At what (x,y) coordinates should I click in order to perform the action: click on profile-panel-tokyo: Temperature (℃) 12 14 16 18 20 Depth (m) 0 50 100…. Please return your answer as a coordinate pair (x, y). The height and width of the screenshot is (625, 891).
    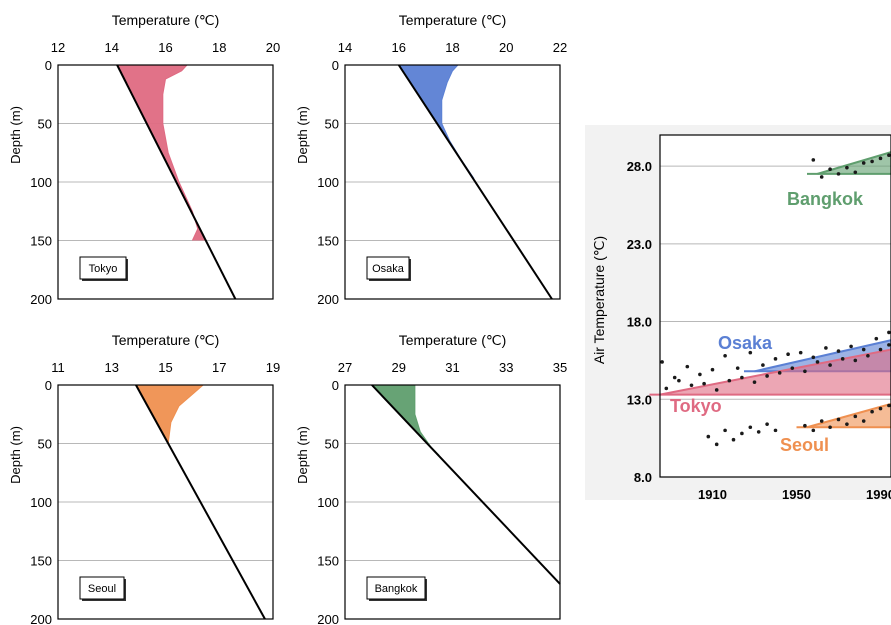
    Looking at the image, I should click on (144, 159).